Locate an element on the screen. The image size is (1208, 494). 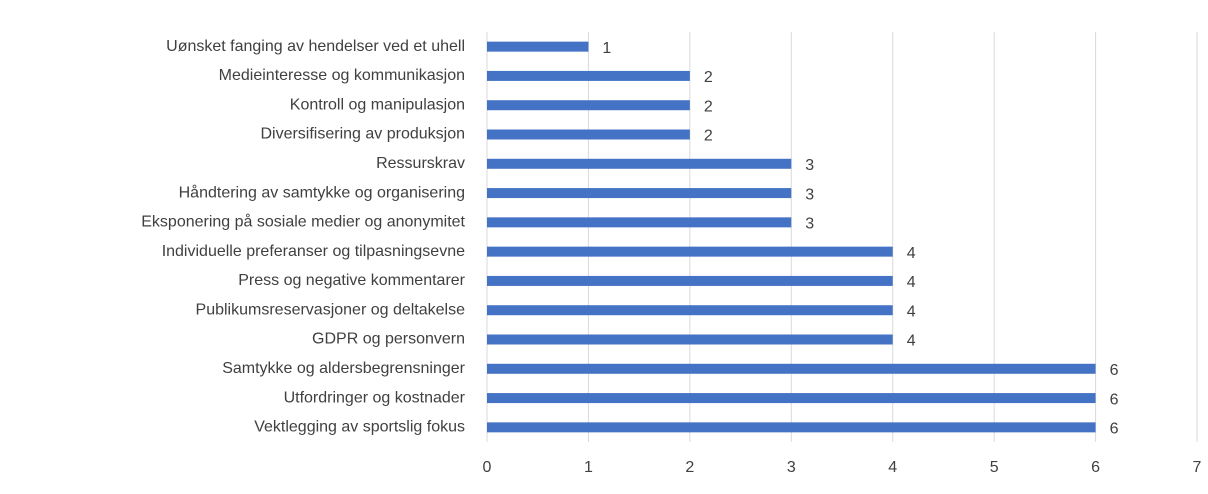
y-tick-label: GDPR og personvern is located at coordinates (388, 339).